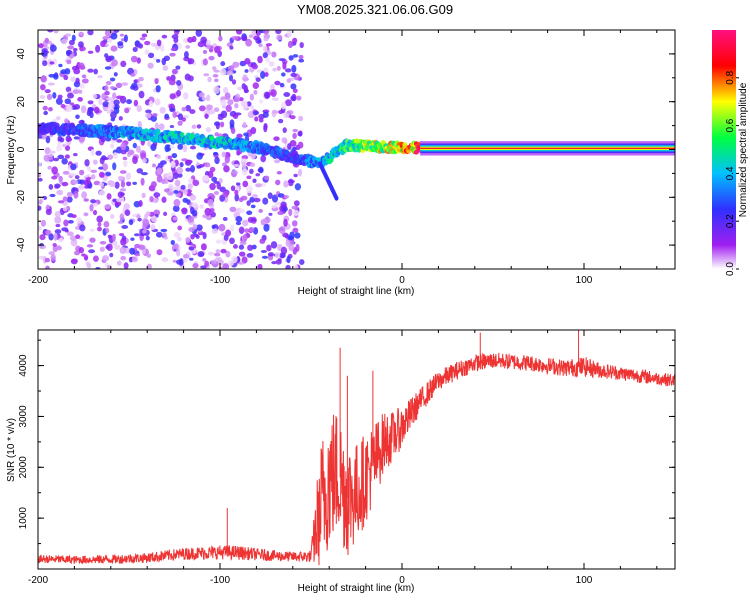 Image resolution: width=750 pixels, height=600 pixels. What do you see at coordinates (584, 580) in the screenshot?
I see `x-tick-label: 100` at bounding box center [584, 580].